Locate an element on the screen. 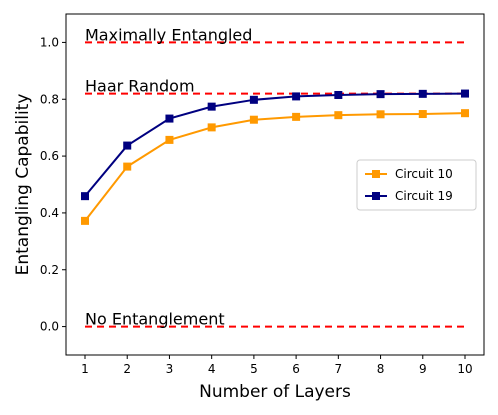  legend-label: Circuit 10 is located at coordinates (424, 174).